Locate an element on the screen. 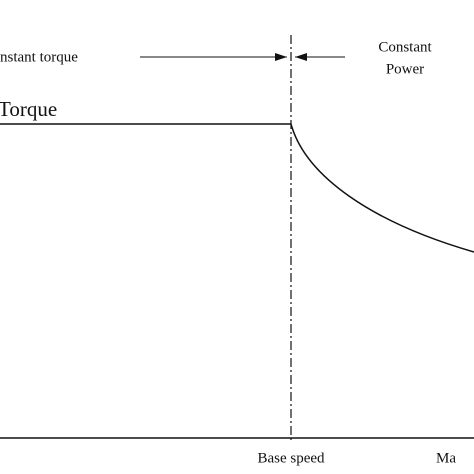 This screenshot has height=474, width=474. constant-power-label: Power is located at coordinates (405, 69).